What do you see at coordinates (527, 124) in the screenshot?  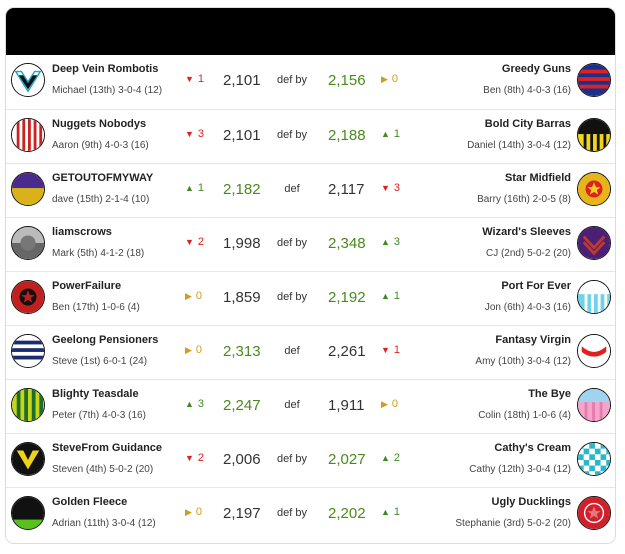 I see `right-team-name: Bold City Barras` at bounding box center [527, 124].